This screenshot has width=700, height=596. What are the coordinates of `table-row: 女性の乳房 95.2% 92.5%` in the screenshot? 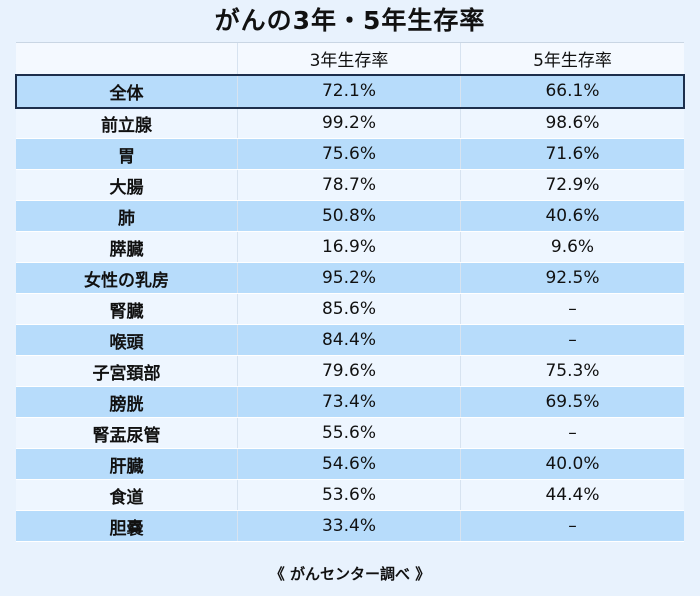 It's located at (350, 278).